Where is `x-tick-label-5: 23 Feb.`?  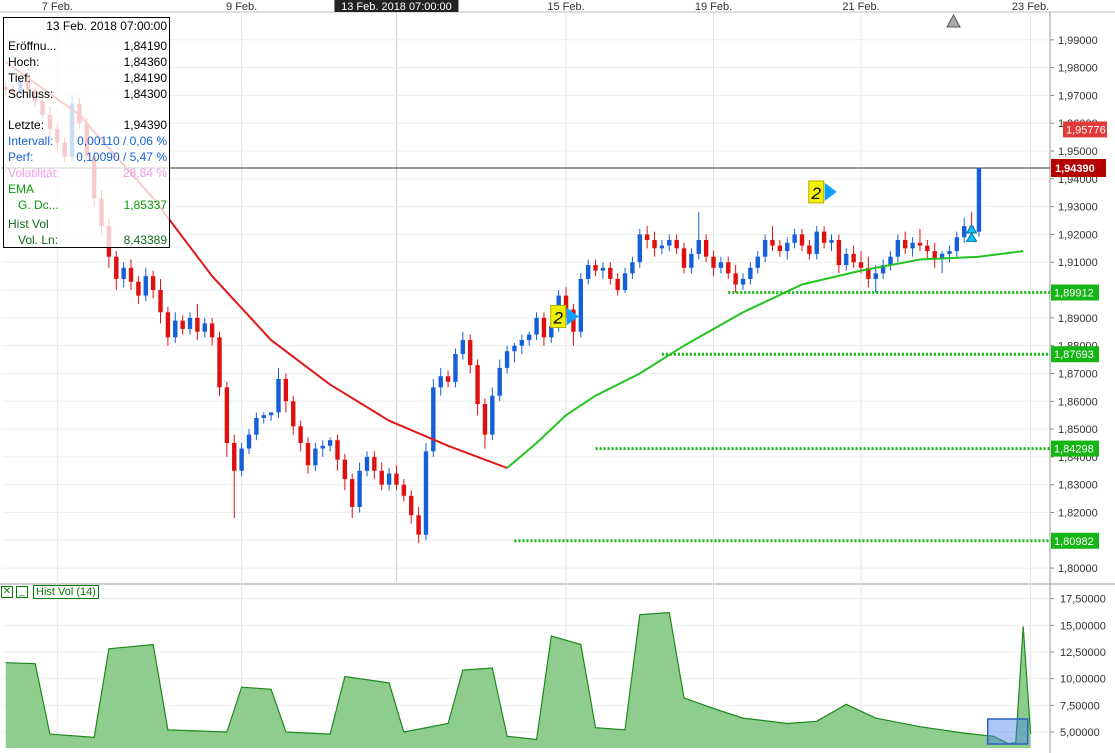 x-tick-label-5: 23 Feb. is located at coordinates (1030, 7).